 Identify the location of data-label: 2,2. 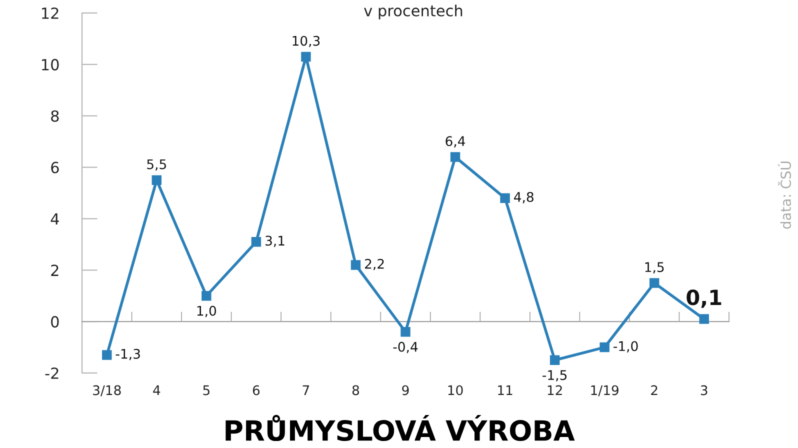
(374, 264).